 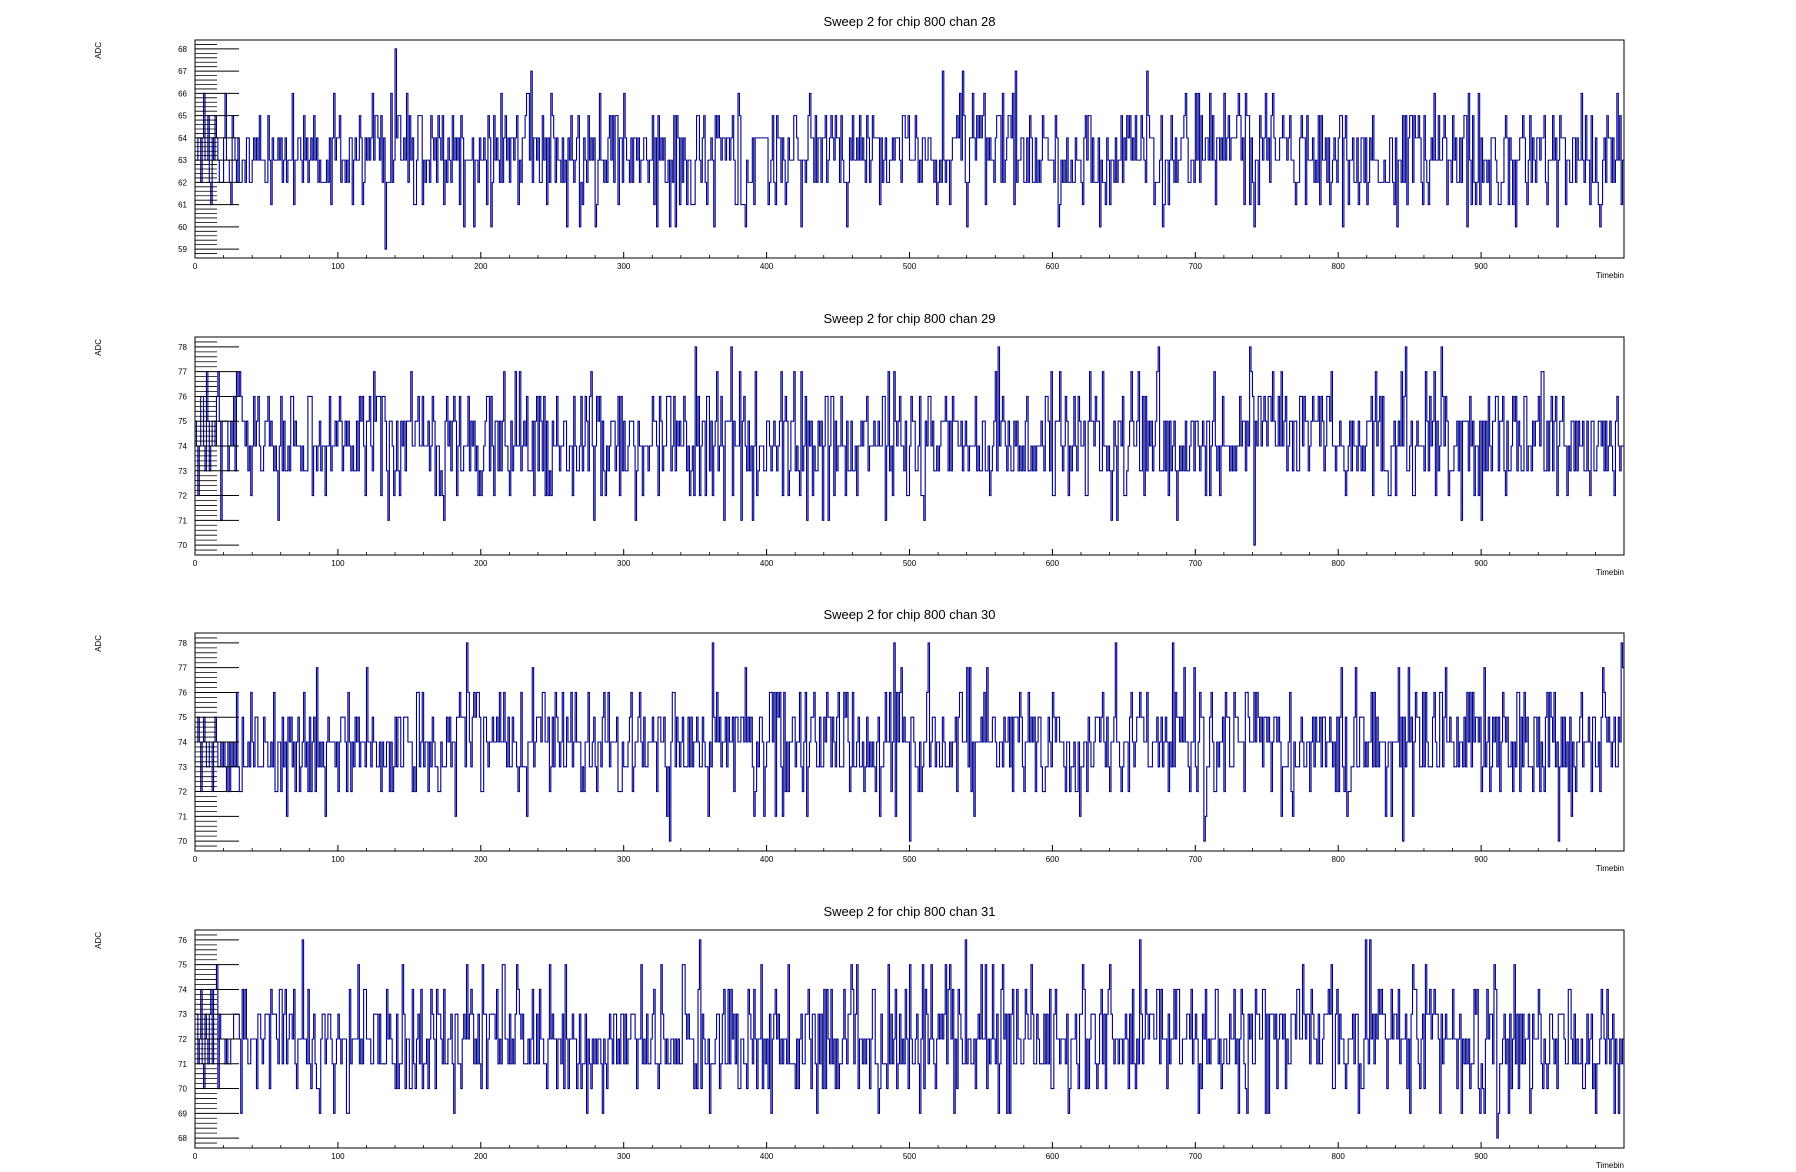 I want to click on y-tick-label: 66, so click(x=182, y=93).